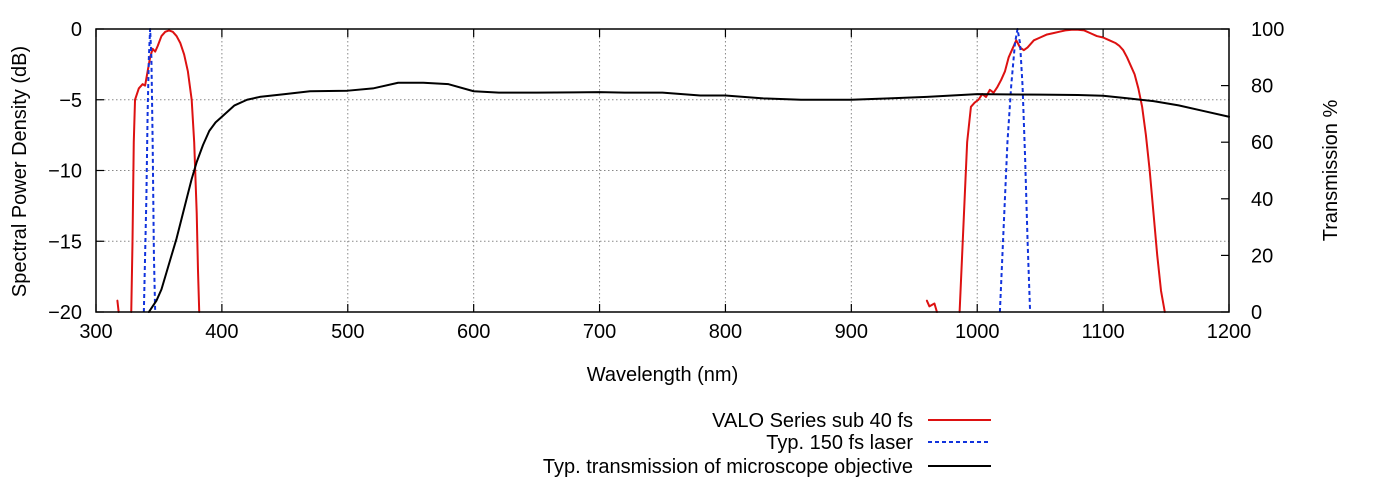 This screenshot has height=485, width=1386. What do you see at coordinates (851, 332) in the screenshot?
I see `x-tick-label: 900` at bounding box center [851, 332].